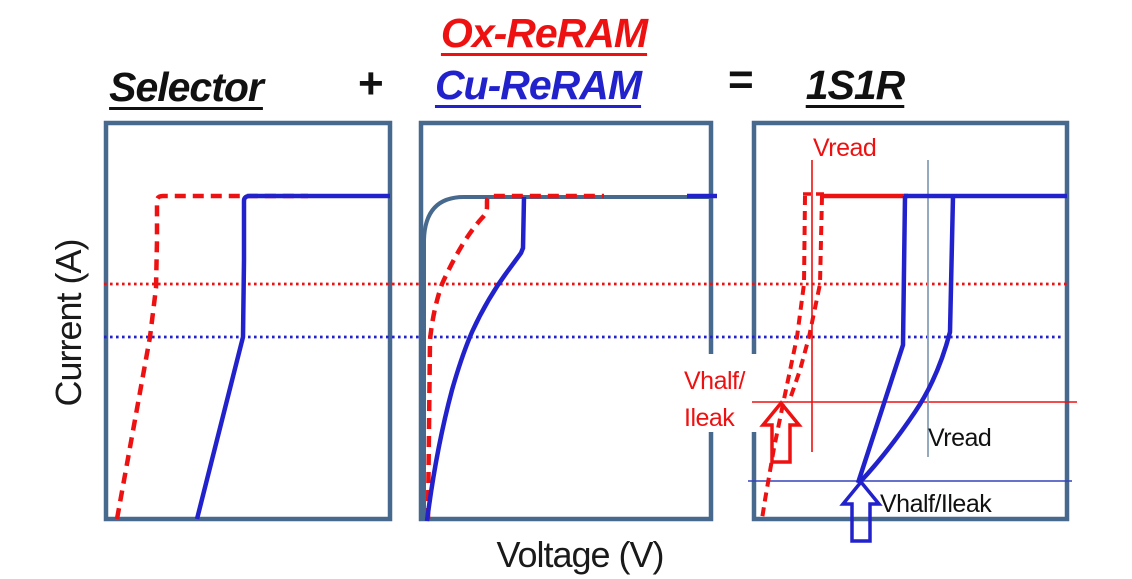  What do you see at coordinates (186, 87) in the screenshot?
I see `selector-title: Selector` at bounding box center [186, 87].